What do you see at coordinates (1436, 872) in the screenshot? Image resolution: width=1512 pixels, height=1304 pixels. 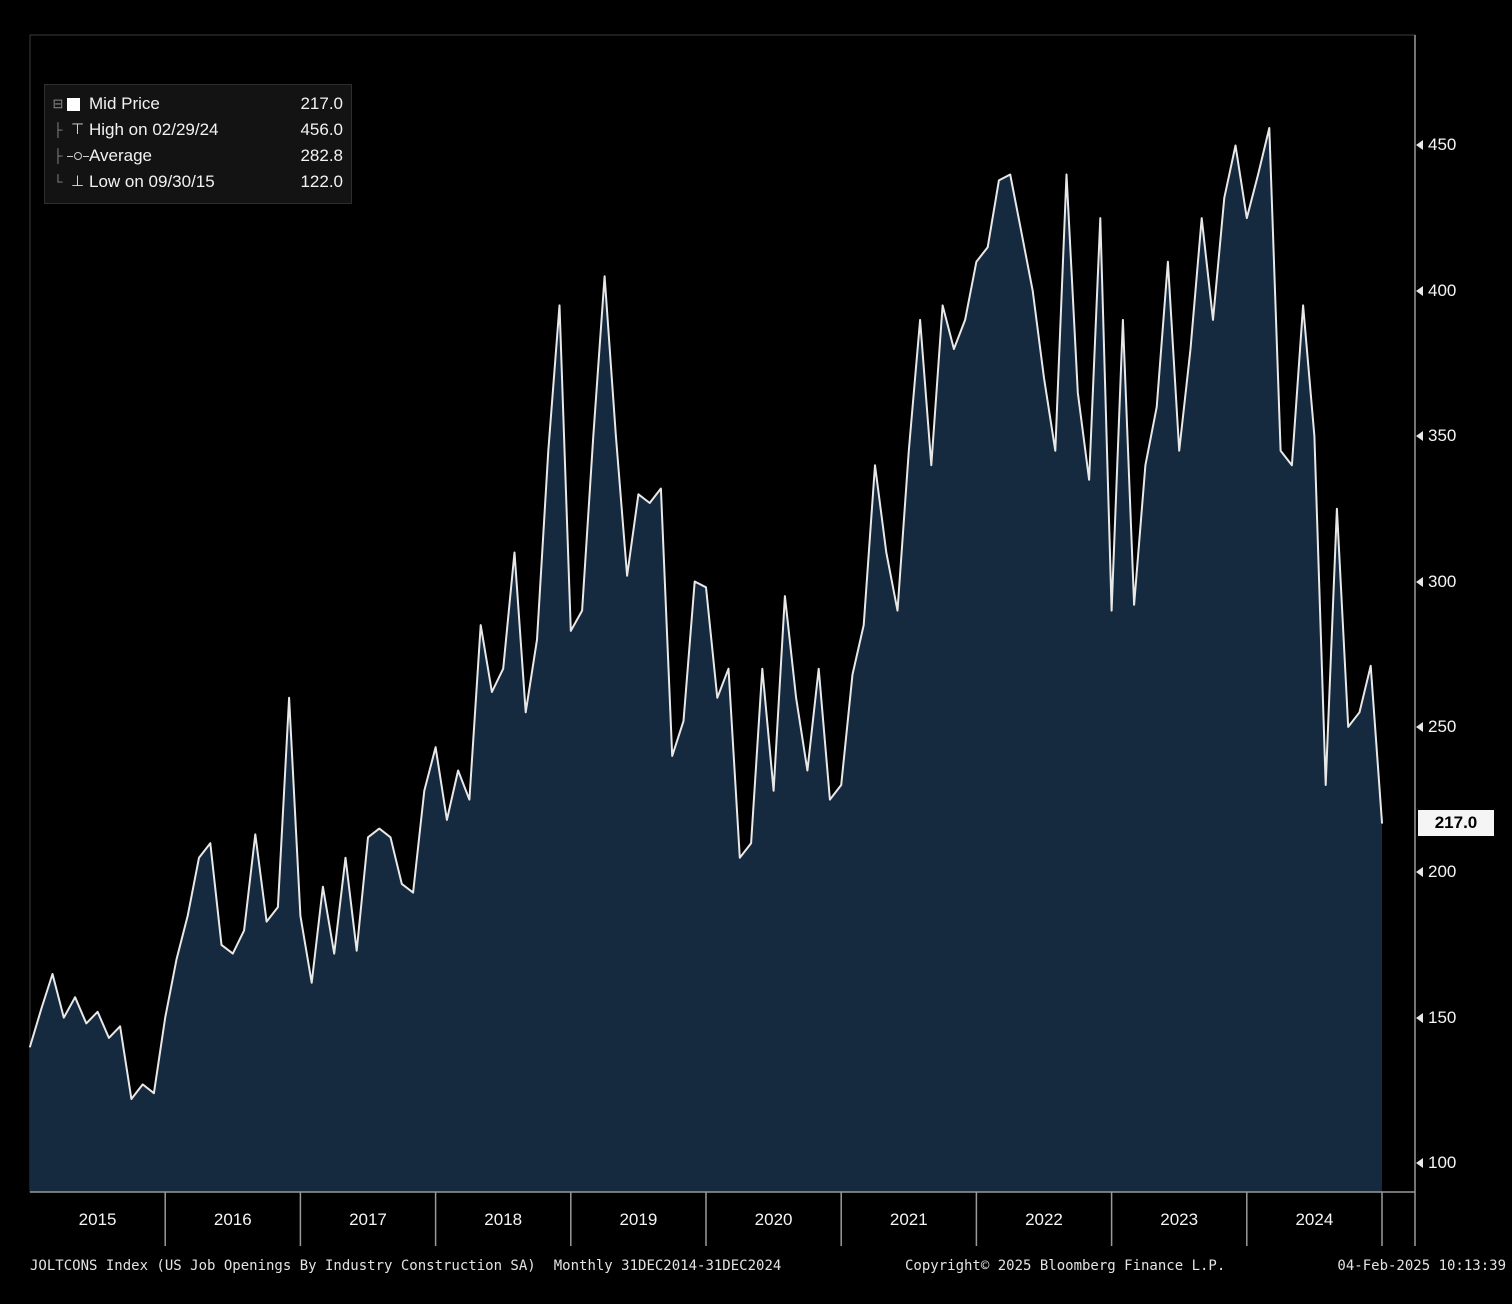 I see `y-tick-label: 200` at bounding box center [1436, 872].